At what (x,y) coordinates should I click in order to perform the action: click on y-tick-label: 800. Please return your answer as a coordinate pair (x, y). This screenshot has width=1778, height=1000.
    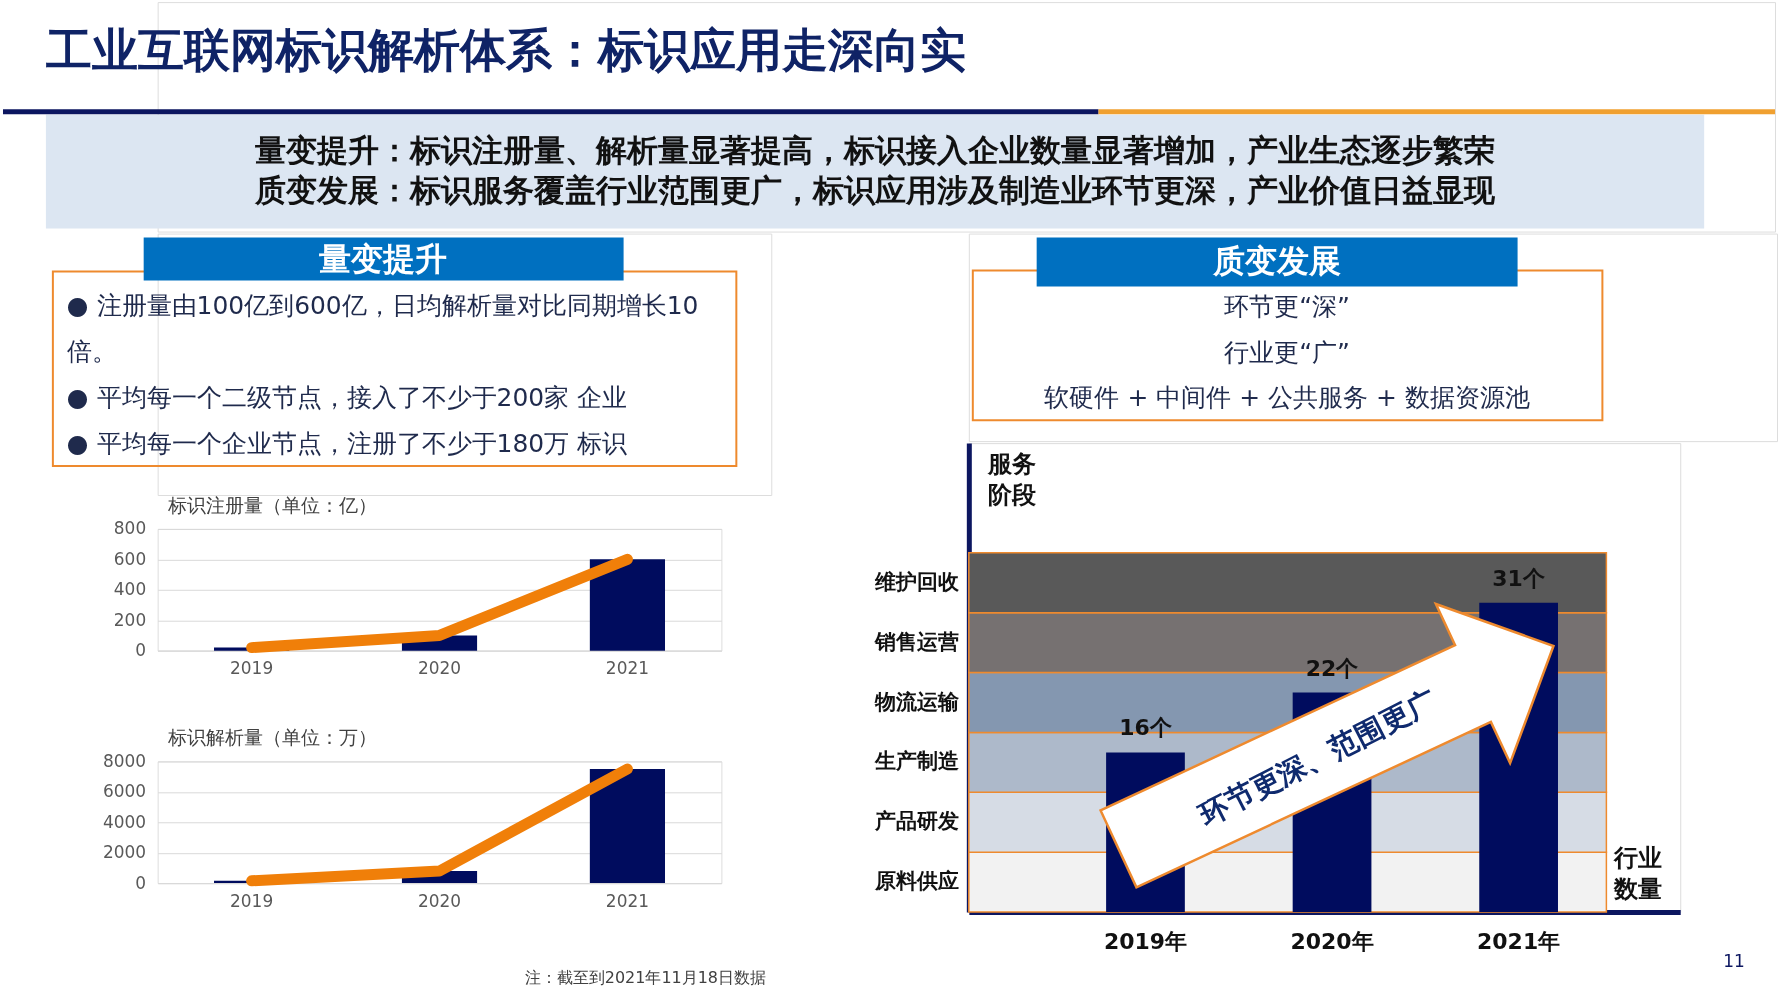
    Looking at the image, I should click on (130, 528).